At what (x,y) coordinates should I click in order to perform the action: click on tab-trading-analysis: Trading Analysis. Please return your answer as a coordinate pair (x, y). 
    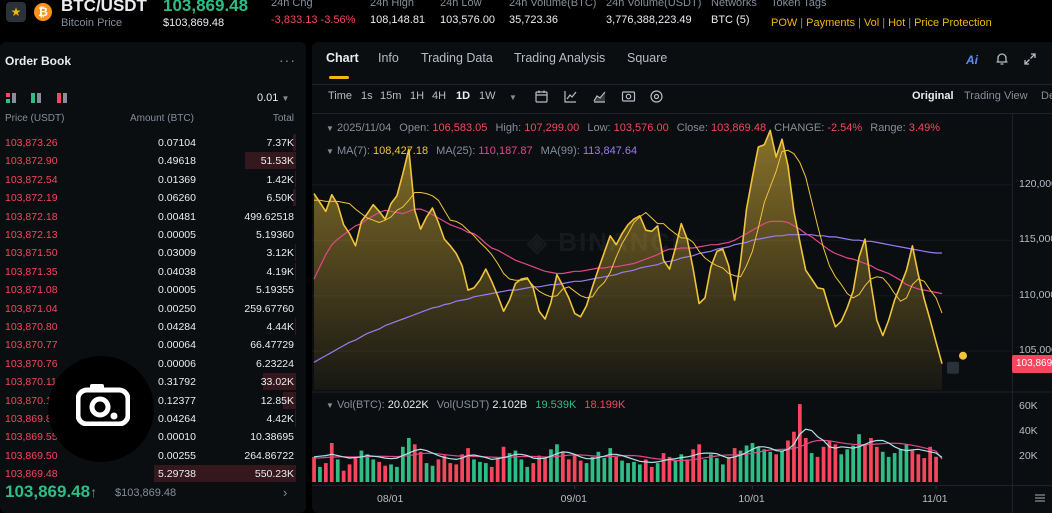
    Looking at the image, I should click on (560, 58).